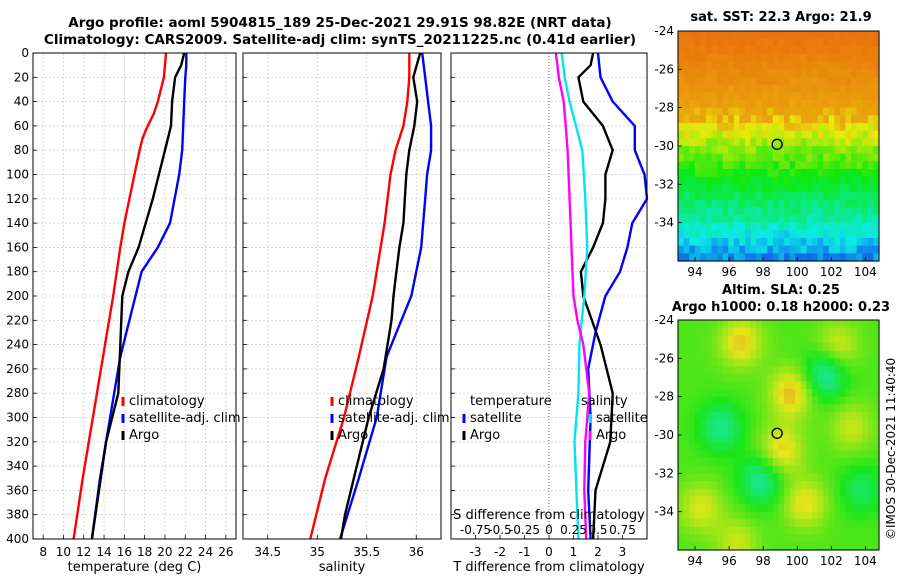 This screenshot has width=900, height=580. Describe the element at coordinates (267, 552) in the screenshot. I see `x-tick-label: 34.5` at that location.